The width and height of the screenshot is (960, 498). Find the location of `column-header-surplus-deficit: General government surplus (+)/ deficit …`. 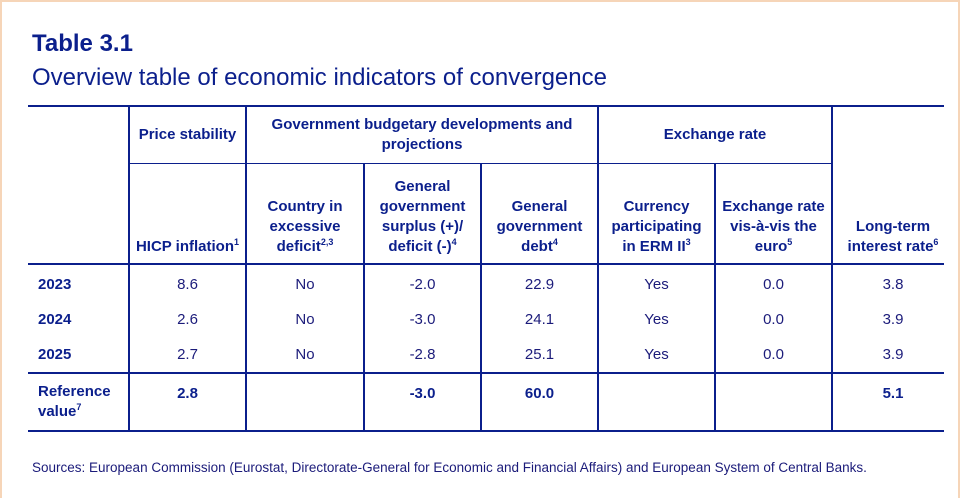

column-header-surplus-deficit: General government surplus (+)/ deficit … is located at coordinates (422, 216).